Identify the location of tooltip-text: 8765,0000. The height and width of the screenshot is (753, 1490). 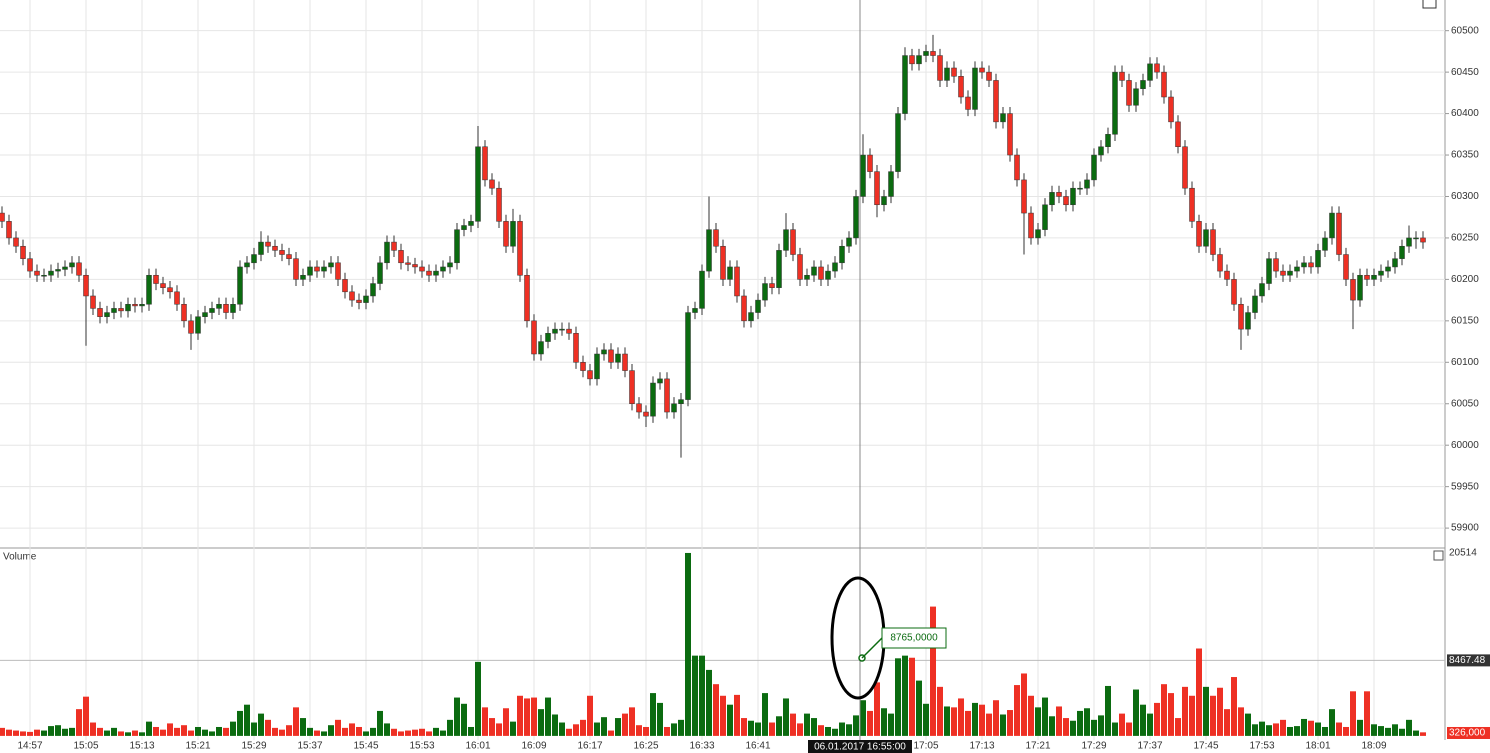
(914, 638).